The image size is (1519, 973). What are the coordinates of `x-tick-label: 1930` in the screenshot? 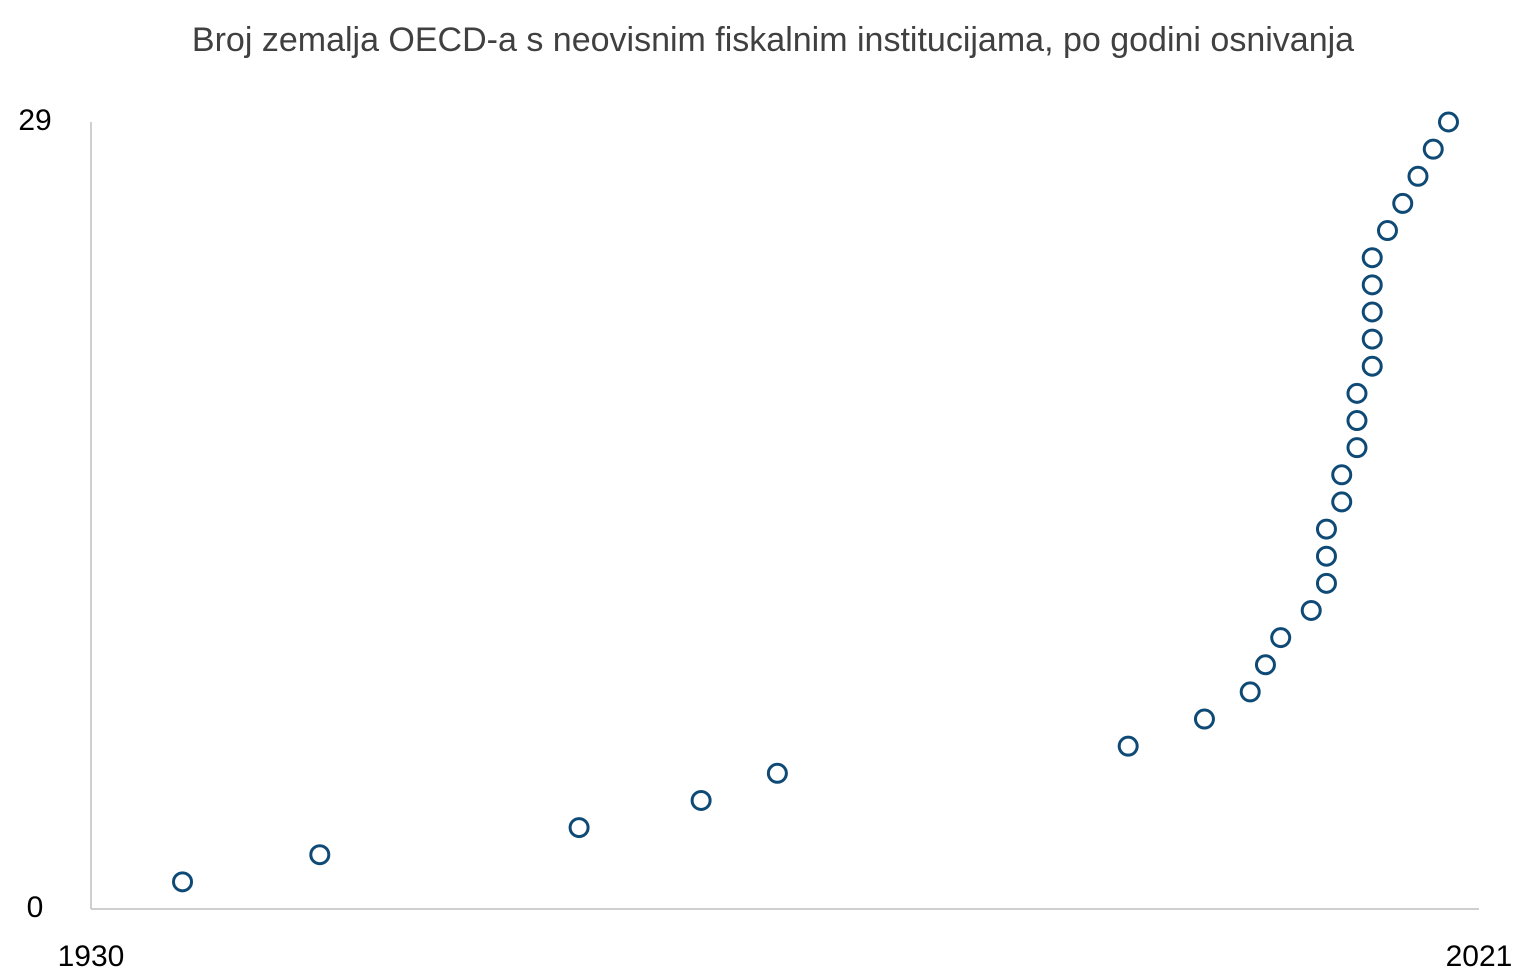 It's located at (91, 956).